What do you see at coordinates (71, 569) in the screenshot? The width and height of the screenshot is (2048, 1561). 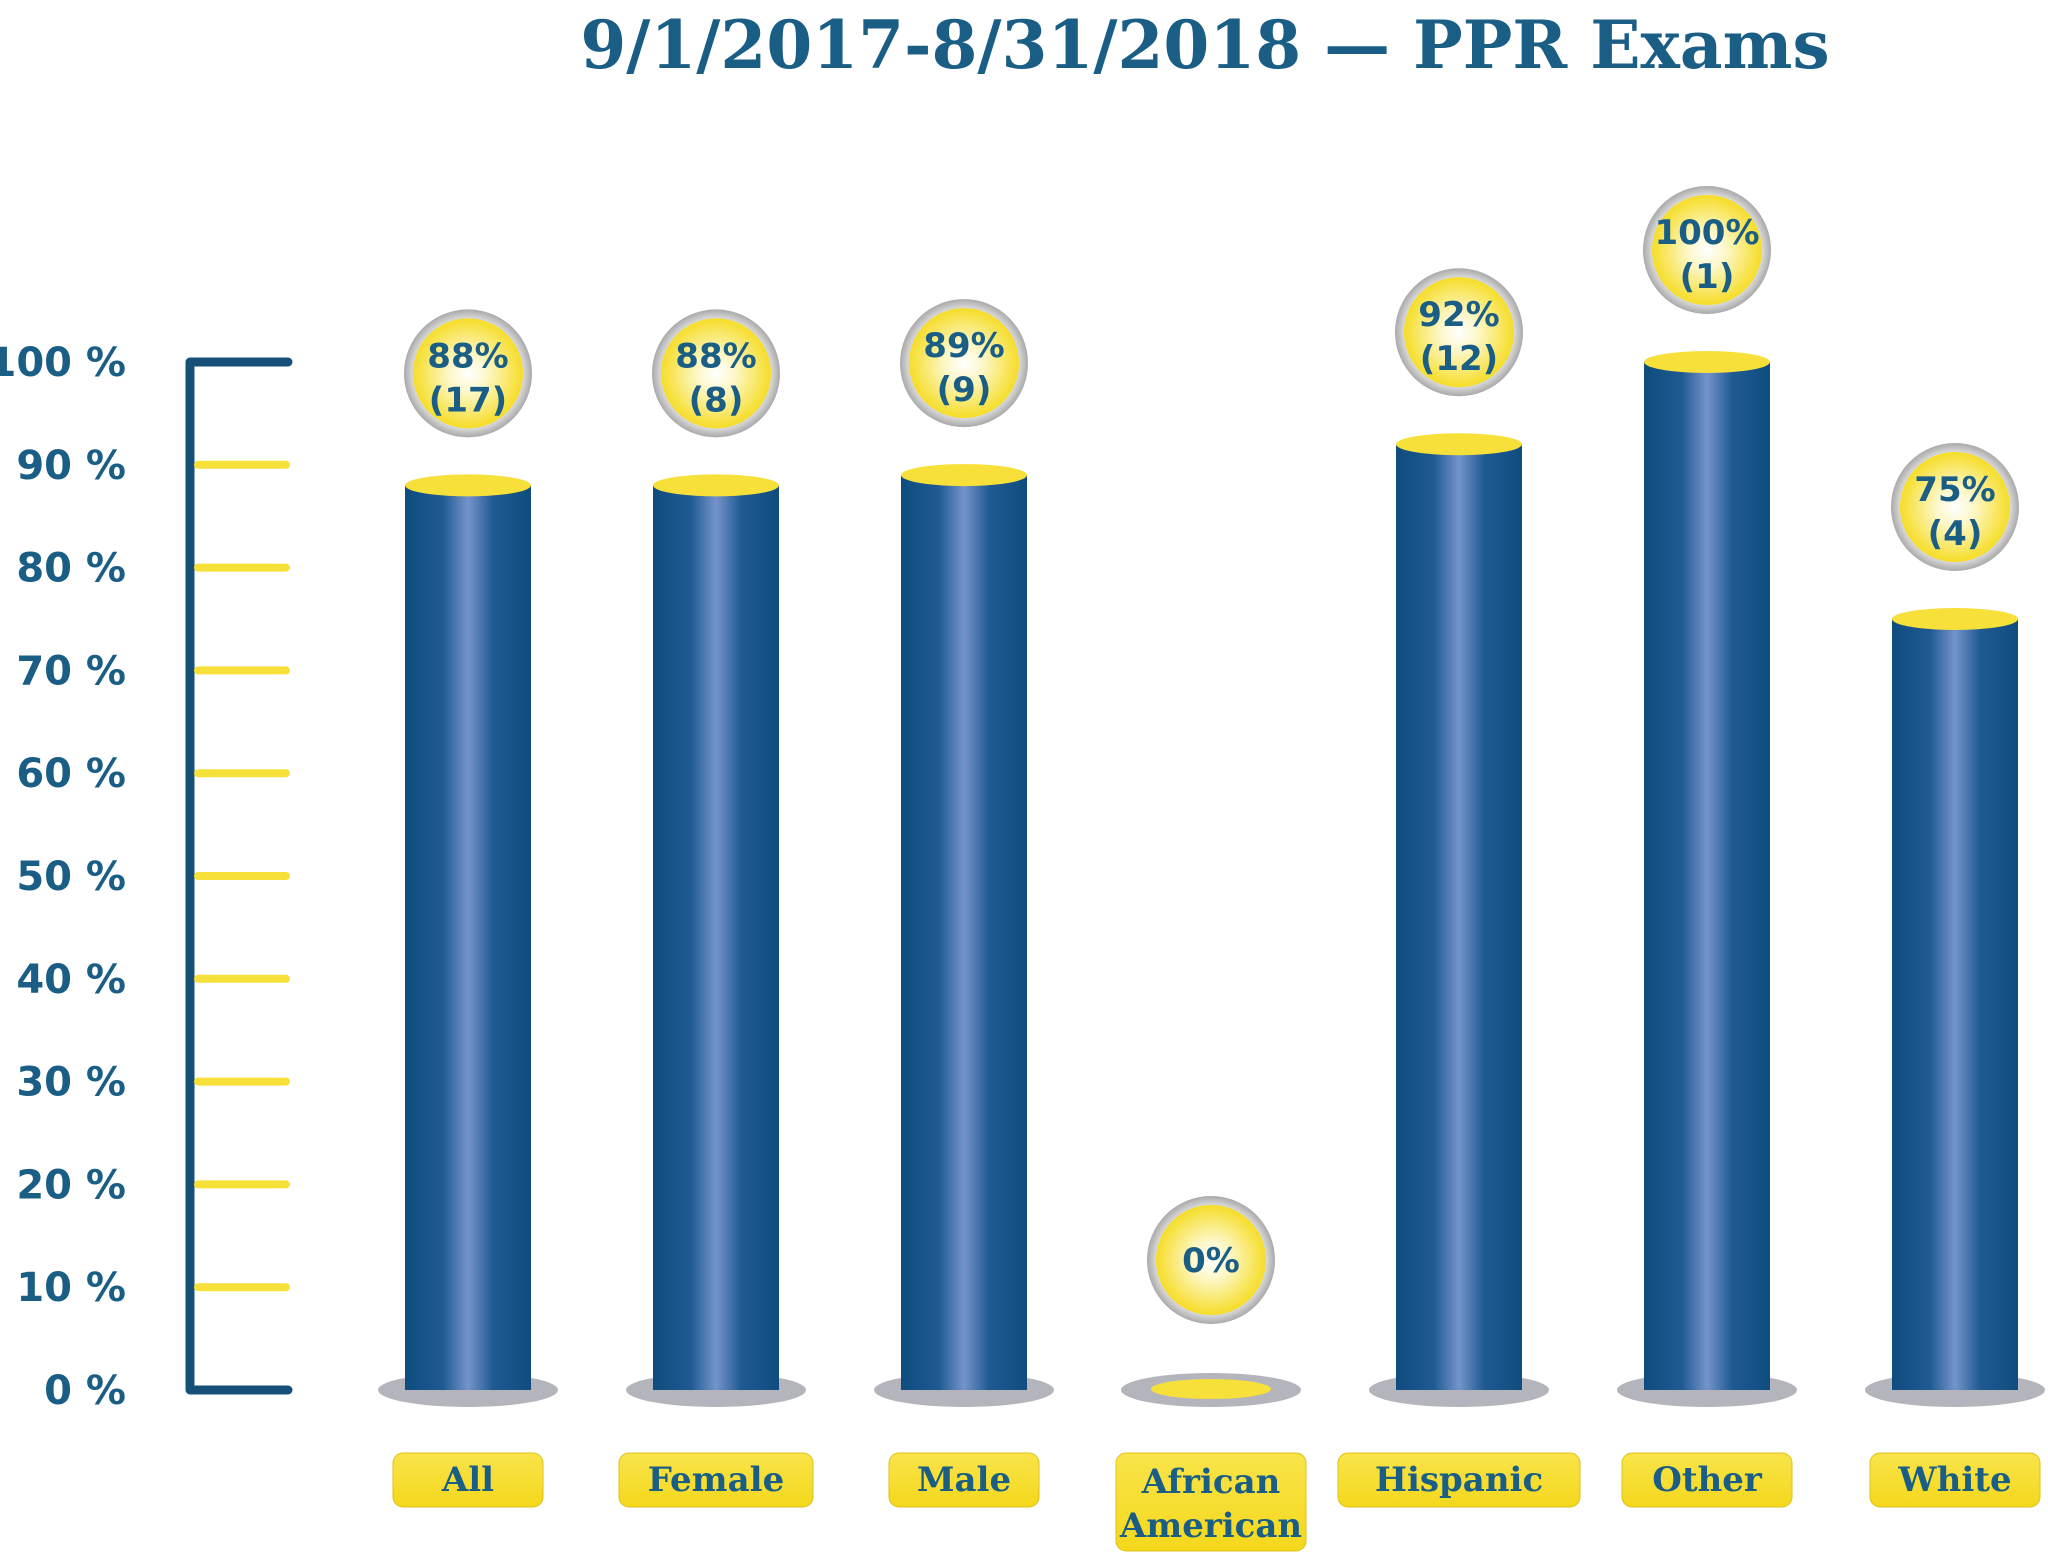 I see `y-tick-label: 80 %` at bounding box center [71, 569].